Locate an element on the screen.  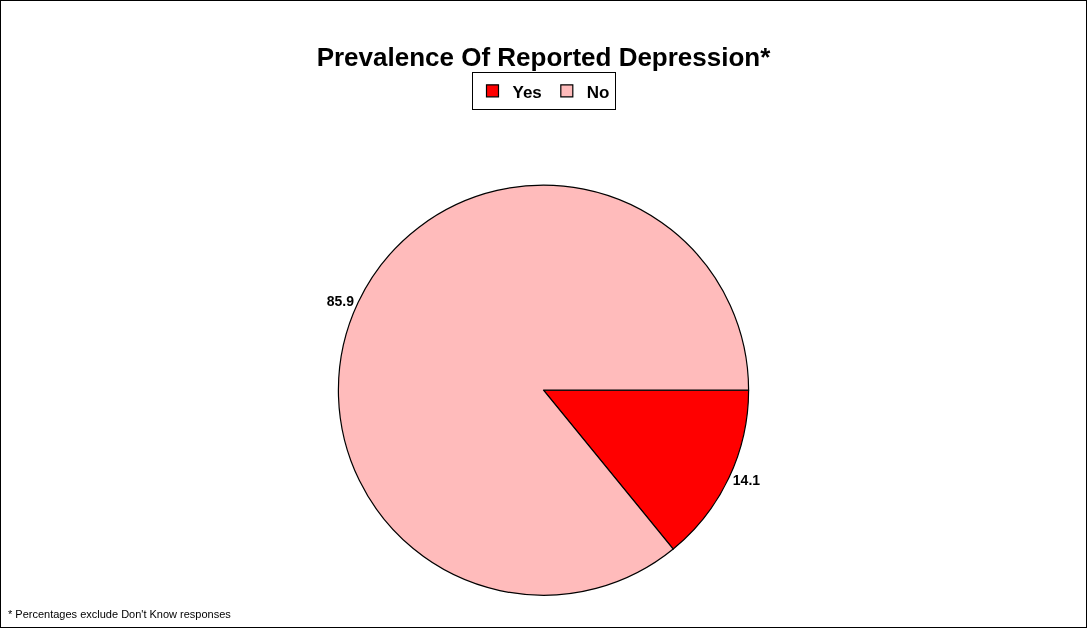
legend-label: No is located at coordinates (598, 92).